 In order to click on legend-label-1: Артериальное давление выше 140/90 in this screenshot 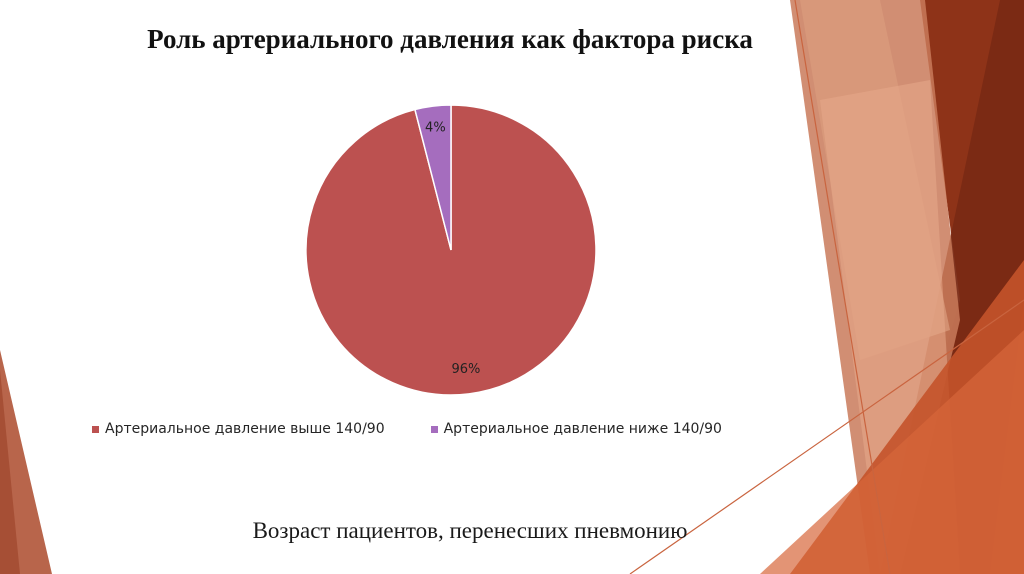, I will do `click(245, 429)`.